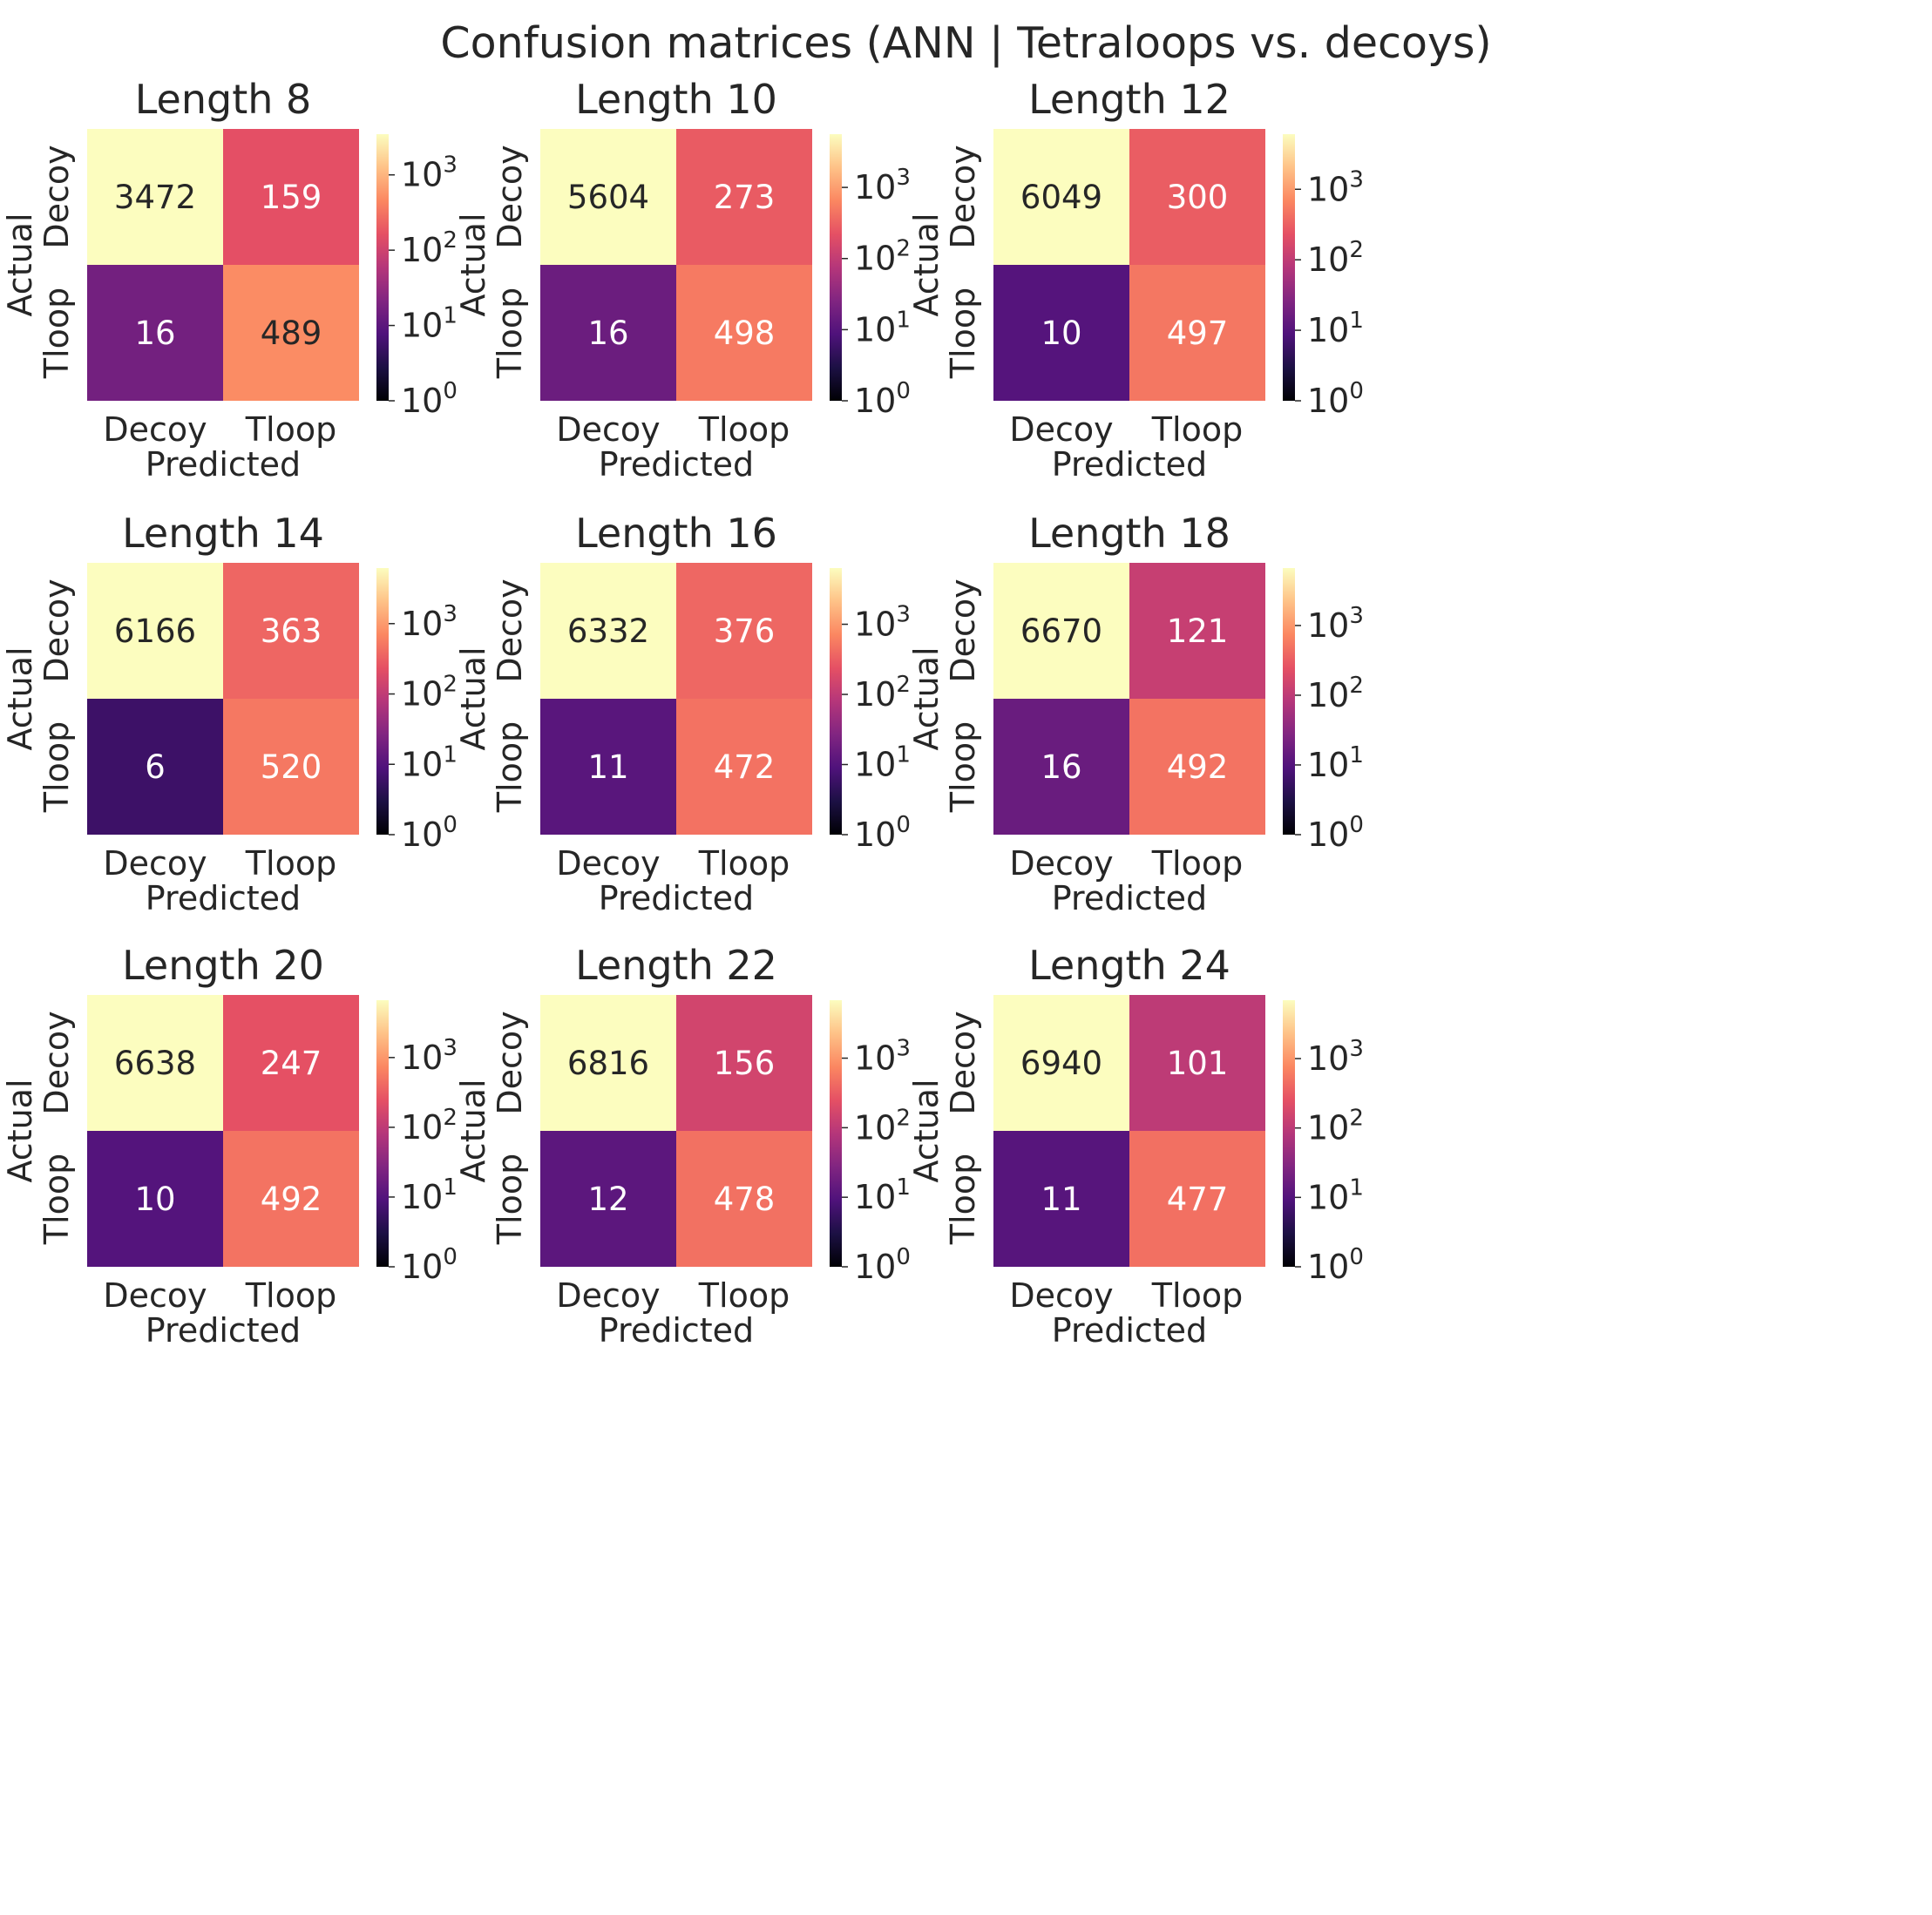 The width and height of the screenshot is (1932, 1915). Describe the element at coordinates (1061, 1063) in the screenshot. I see `cell-value-label: 6940` at that location.